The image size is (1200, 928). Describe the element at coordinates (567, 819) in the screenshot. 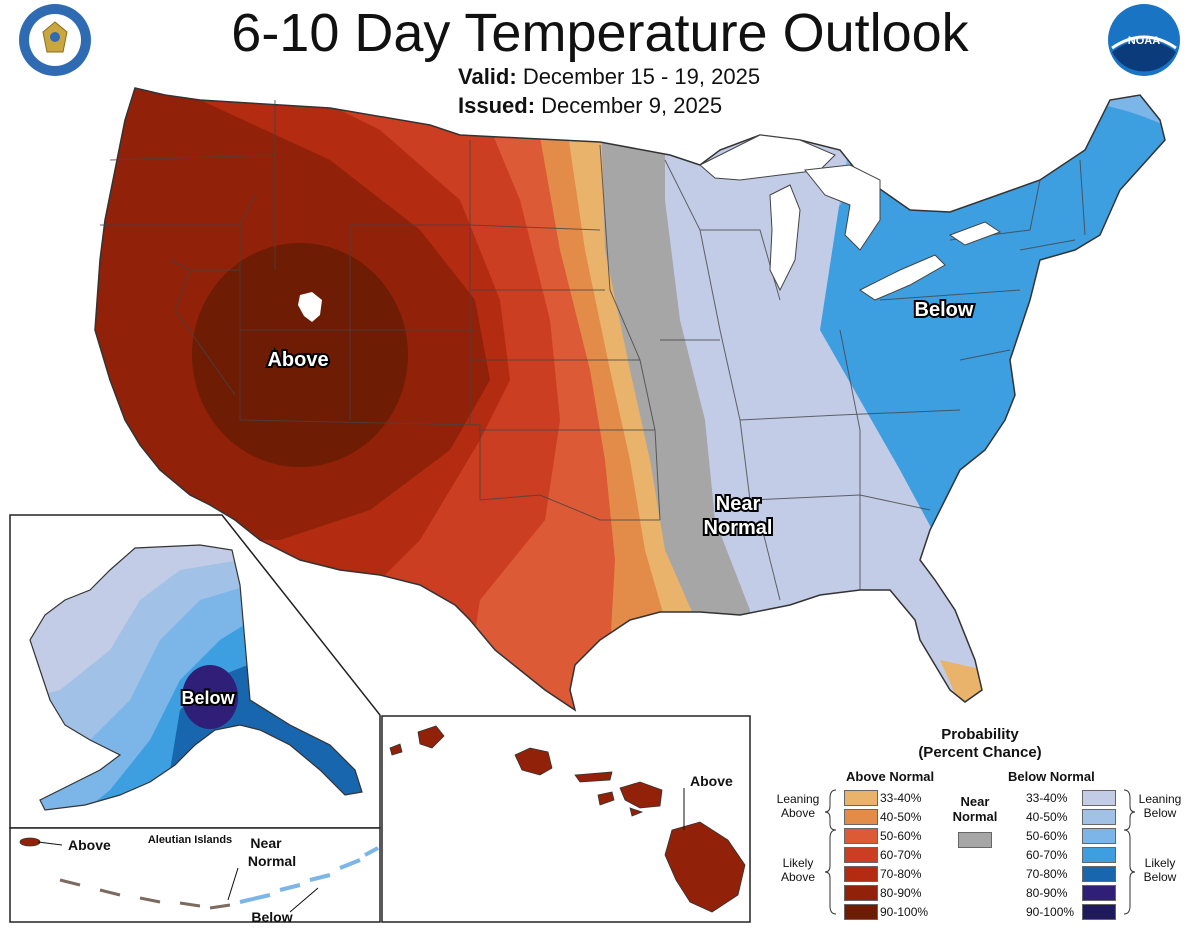

I see `hawaii-islands` at that location.